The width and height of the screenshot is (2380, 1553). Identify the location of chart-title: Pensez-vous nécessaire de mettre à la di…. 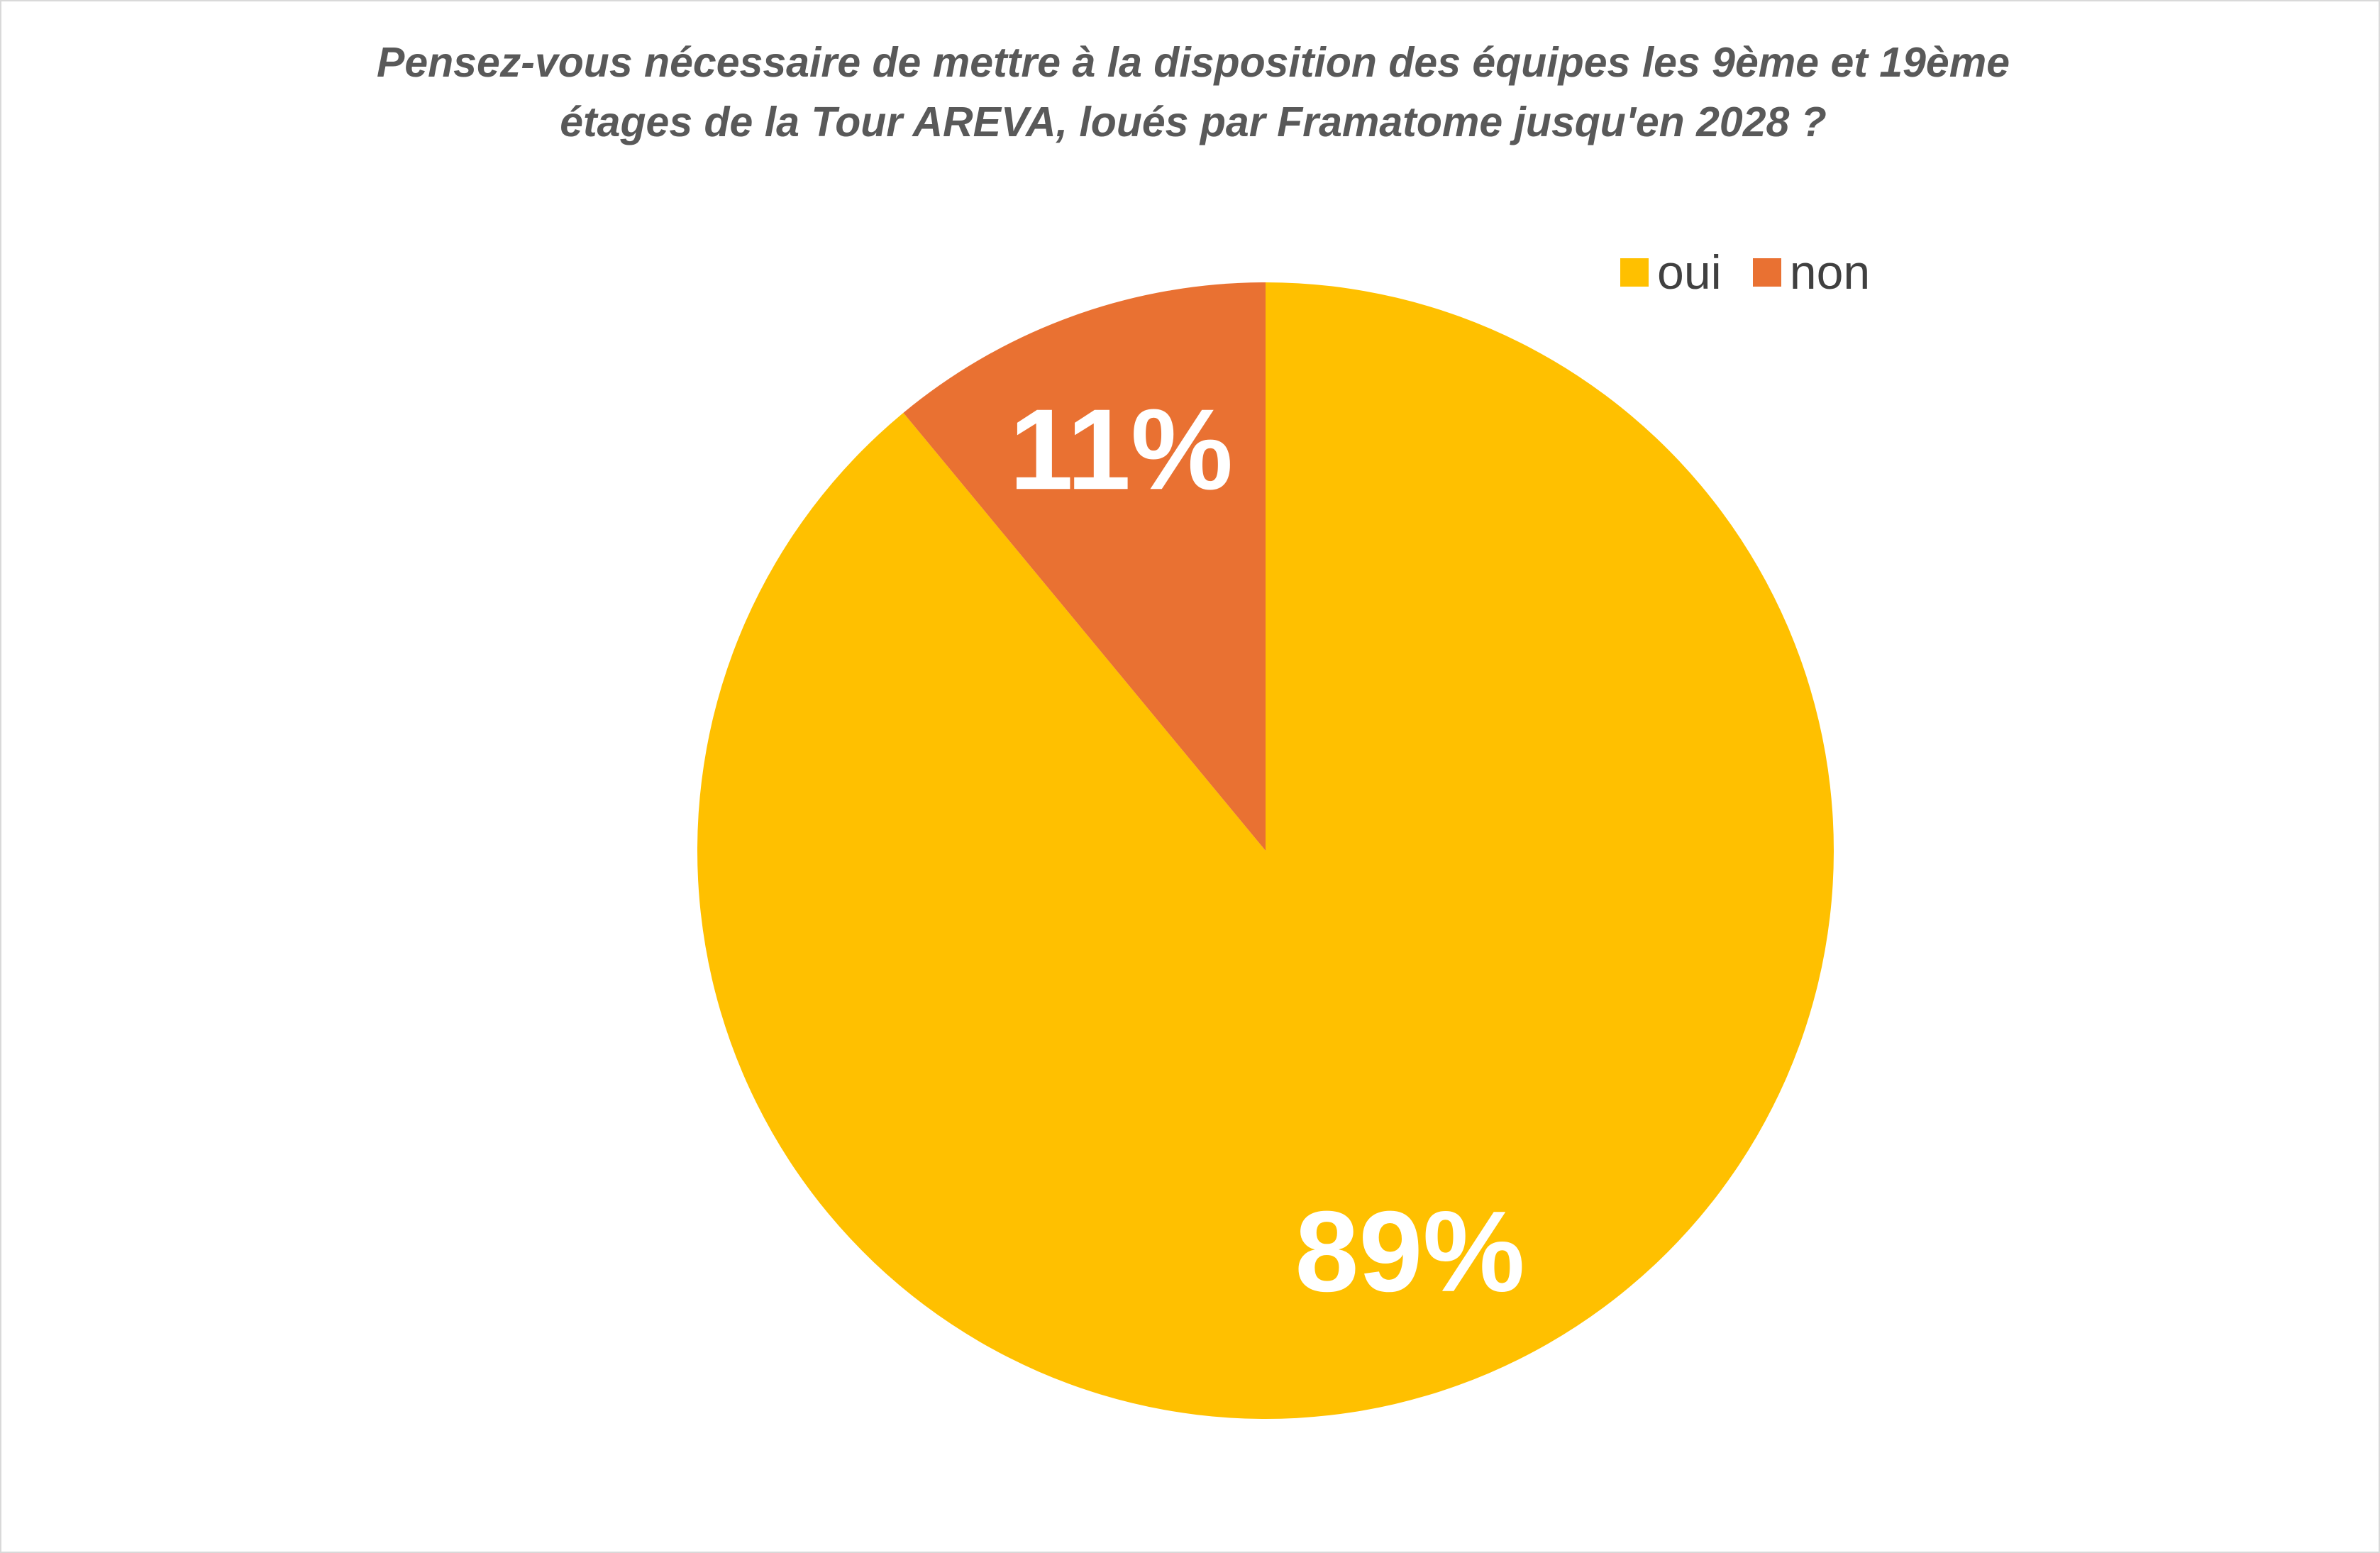
(1194, 92).